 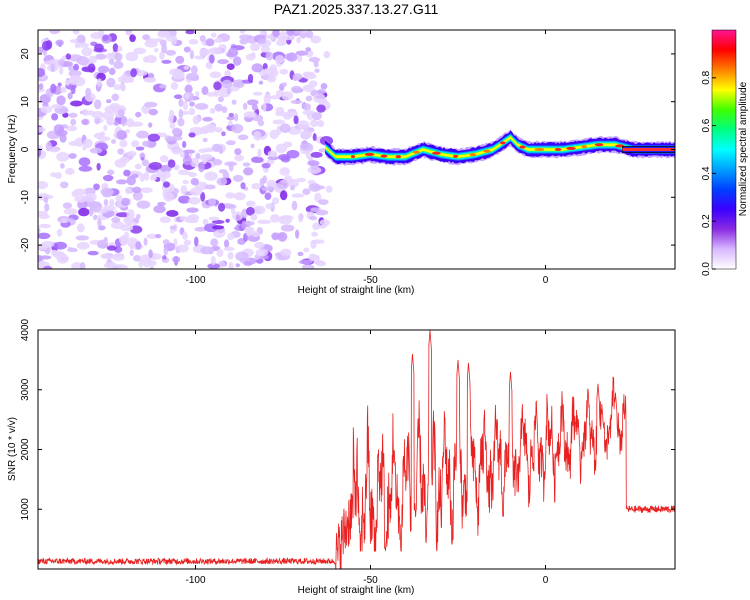 What do you see at coordinates (648, 149) in the screenshot?
I see `signal-tail-core` at bounding box center [648, 149].